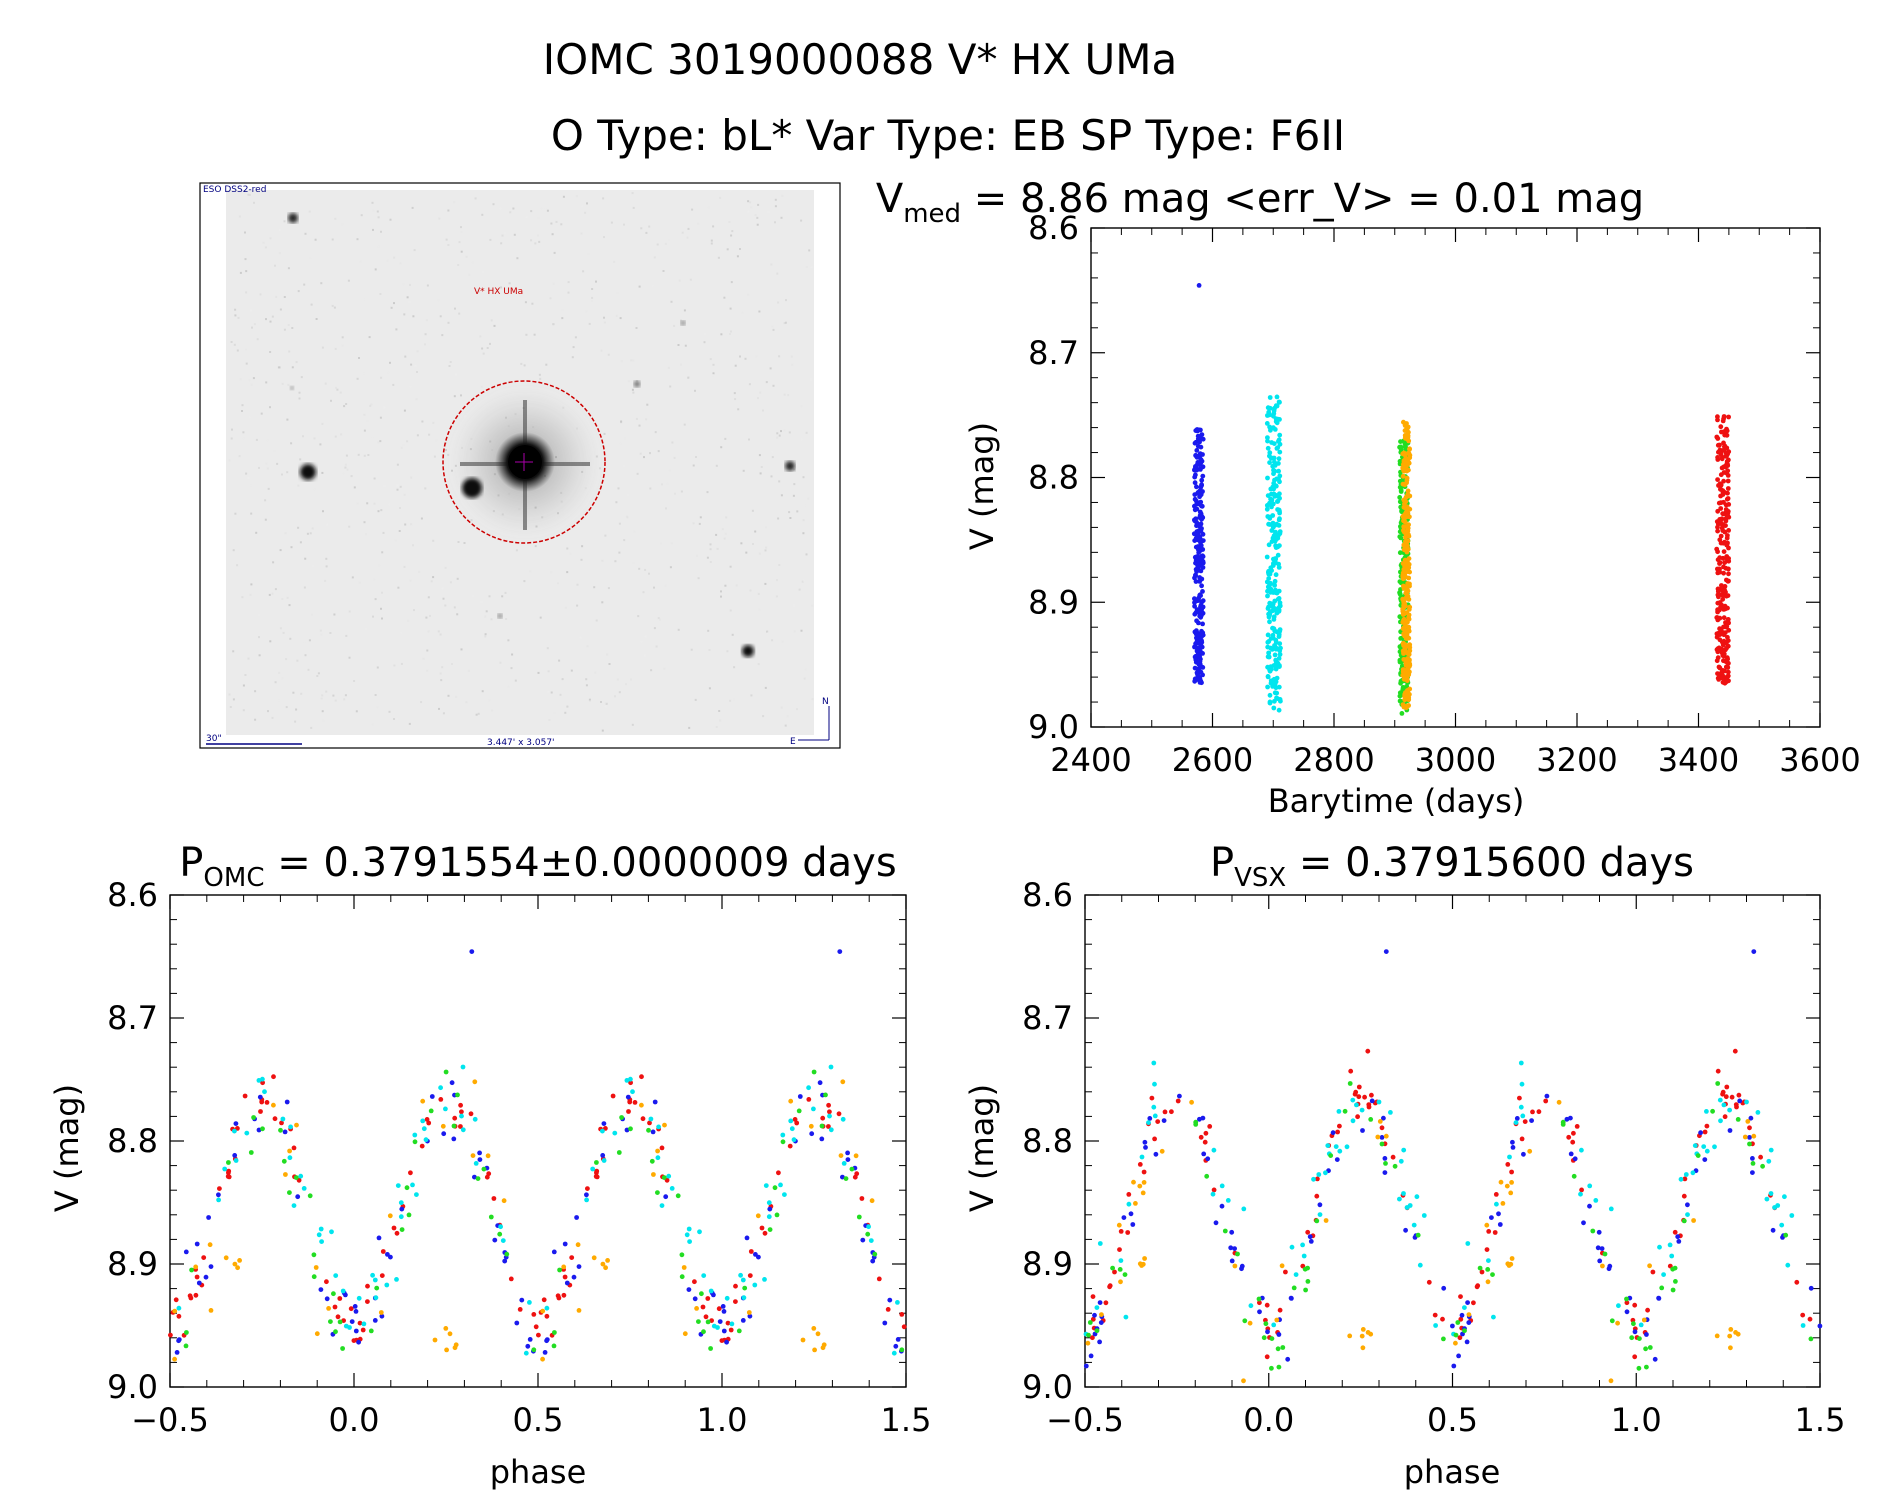  I want to click on x-tick-label: 3400, so click(1698, 760).